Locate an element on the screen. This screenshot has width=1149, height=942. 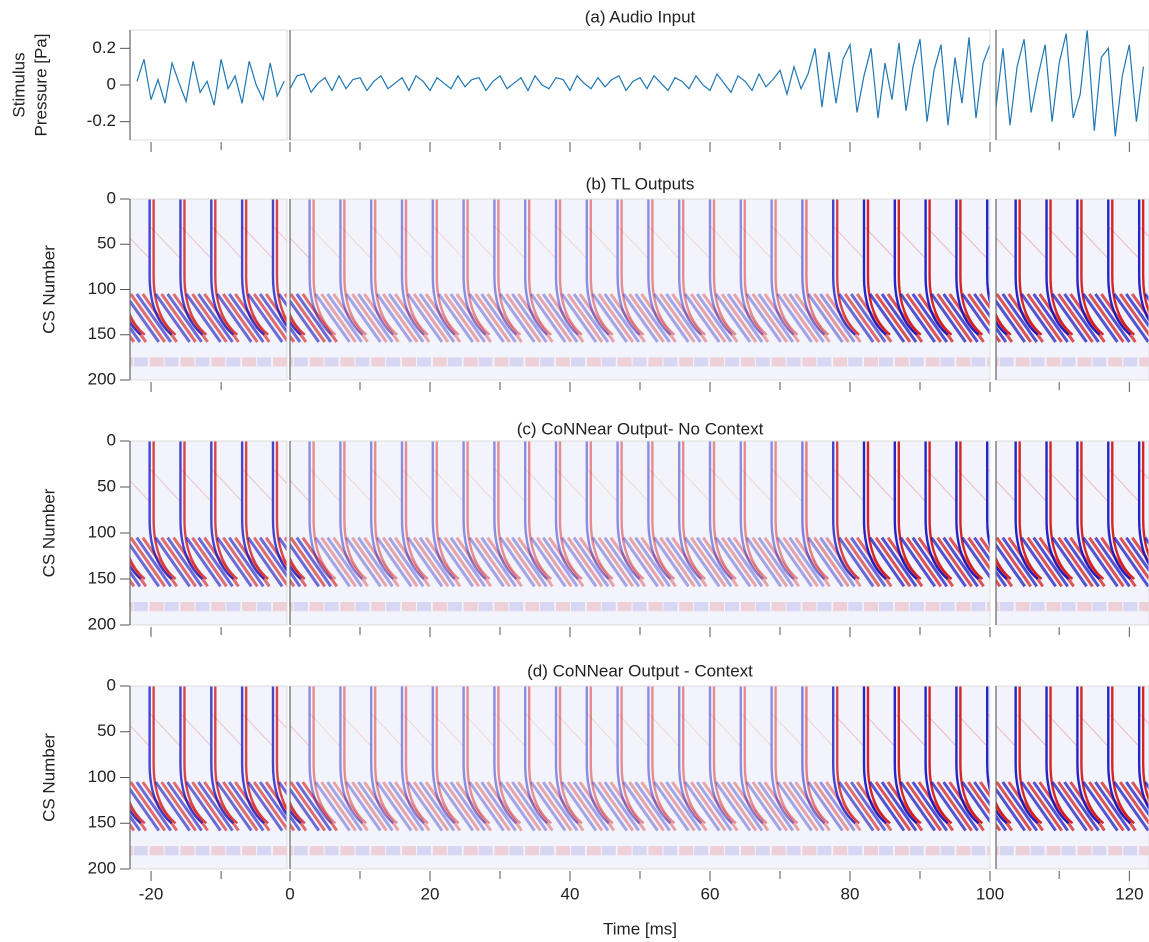
panel-title: (c) CoNNear Output- No Context is located at coordinates (640, 428).